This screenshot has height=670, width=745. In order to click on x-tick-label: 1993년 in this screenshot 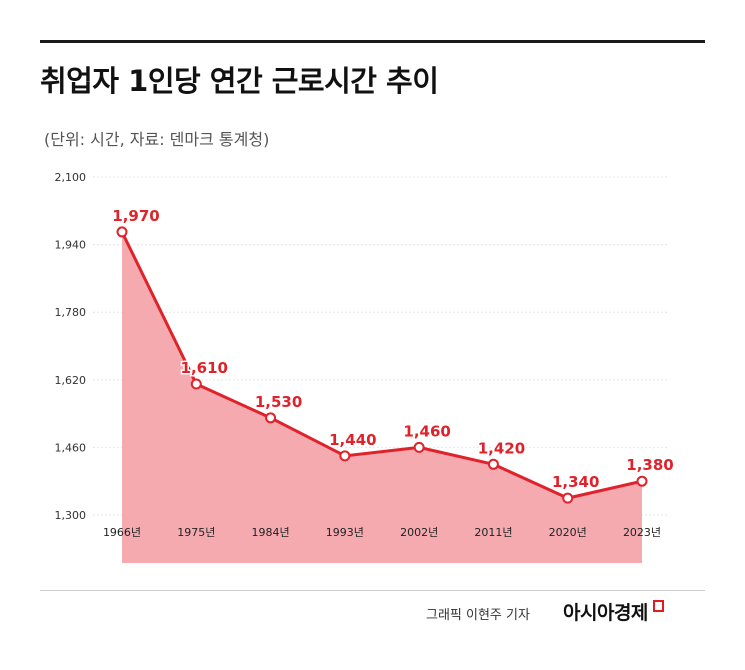, I will do `click(345, 532)`.